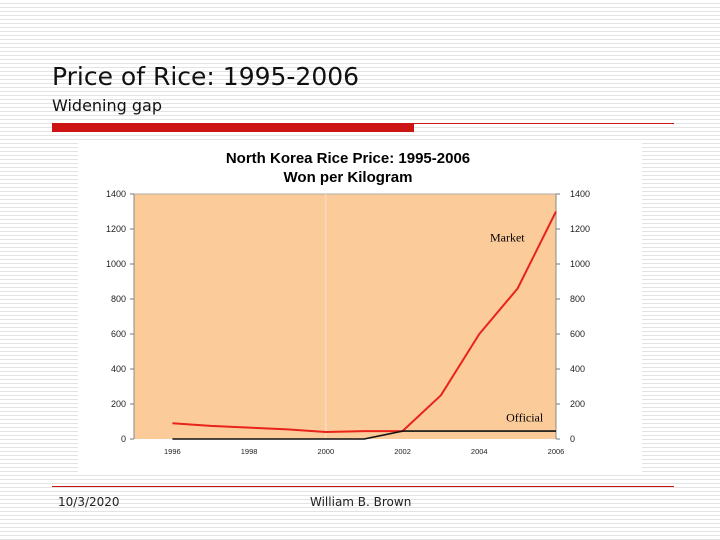  What do you see at coordinates (348, 177) in the screenshot?
I see `chart-subtitle: Won per Kilogram` at bounding box center [348, 177].